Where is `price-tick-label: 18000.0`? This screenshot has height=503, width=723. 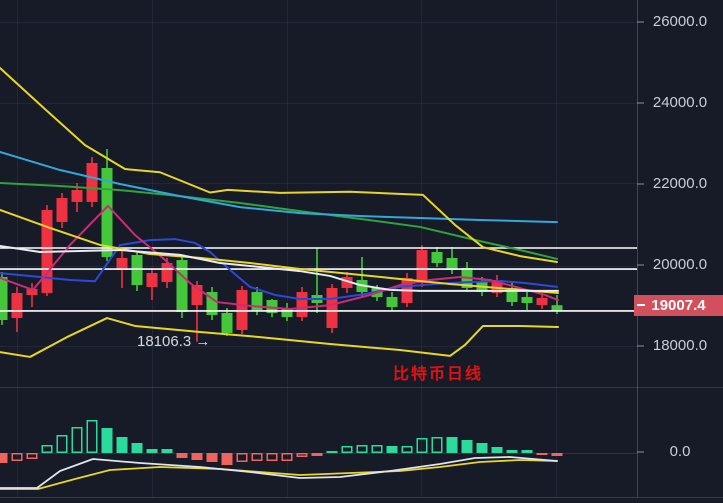
price-tick-label: 18000.0 is located at coordinates (680, 345).